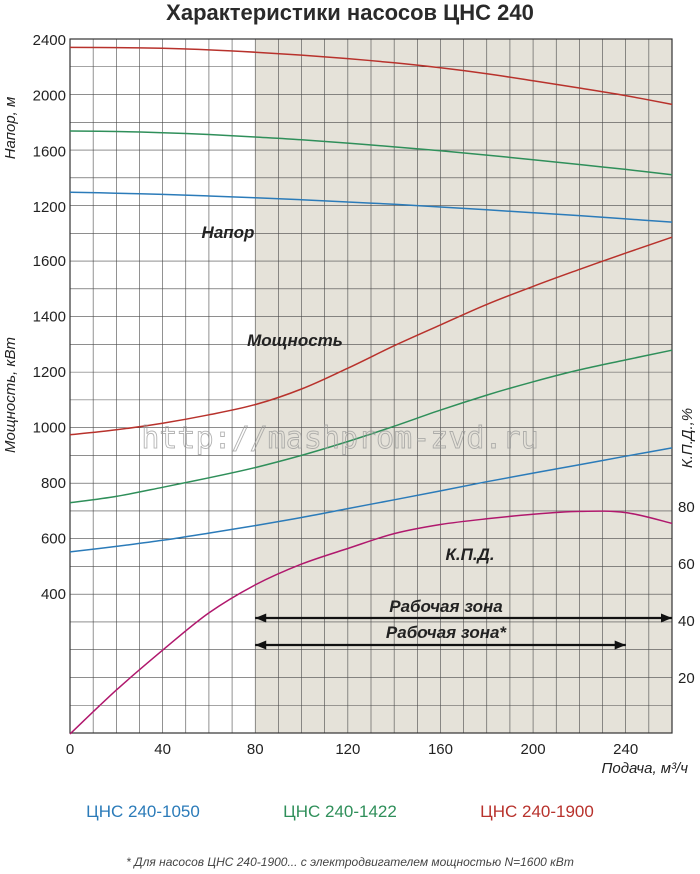 The width and height of the screenshot is (700, 874). Describe the element at coordinates (49, 317) in the screenshot. I see `power-tick-label: 1400` at that location.